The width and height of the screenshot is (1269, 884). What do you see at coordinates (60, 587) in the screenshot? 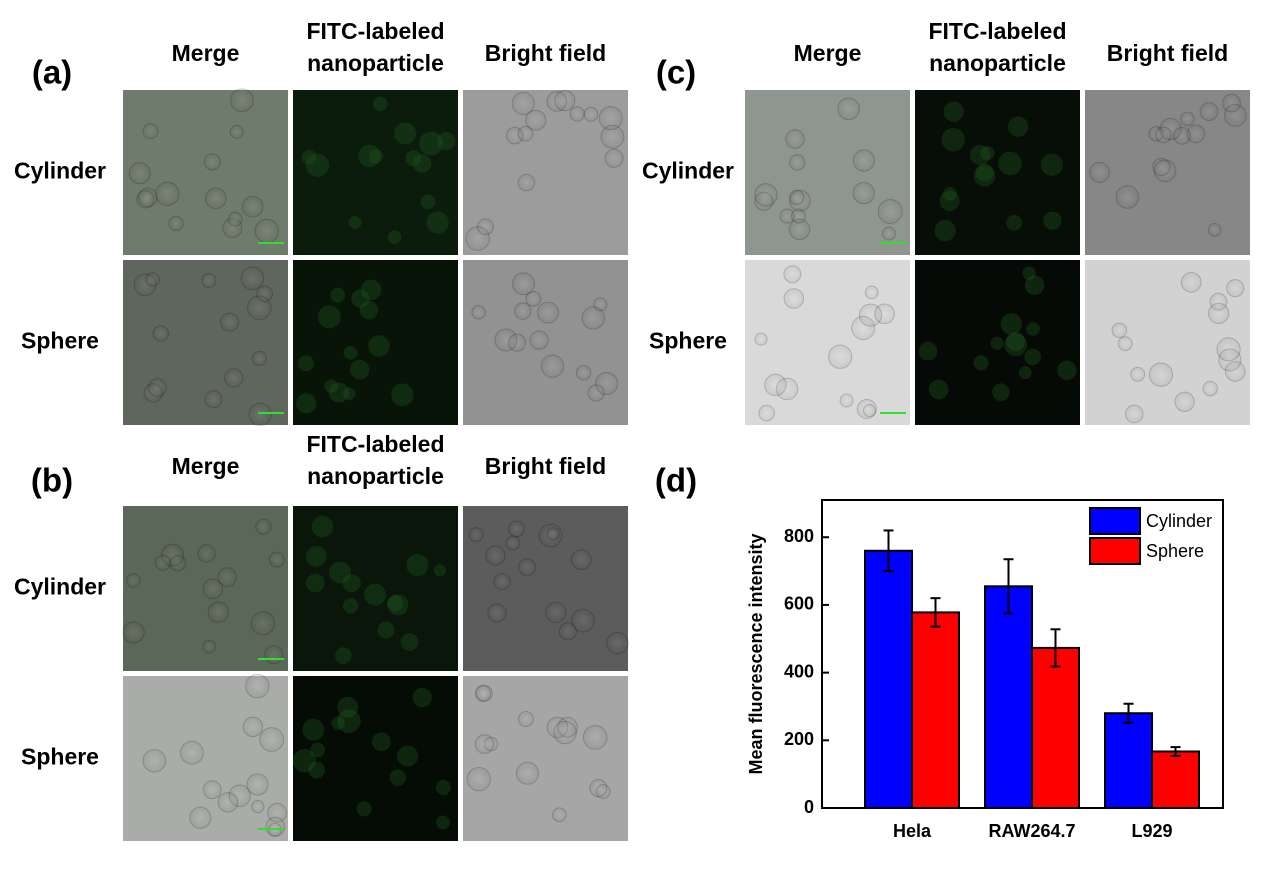
I see `row-label: Cylinder` at bounding box center [60, 587].